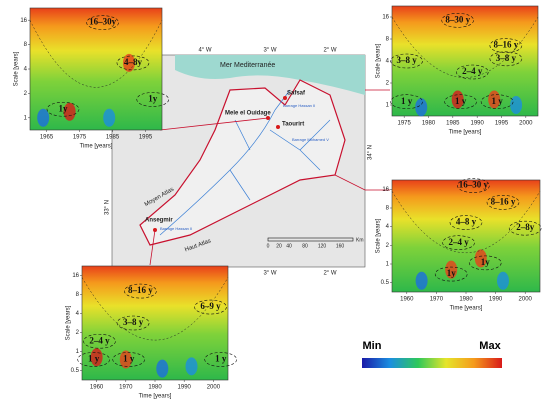  I want to click on scale-bar, so click(310, 239).